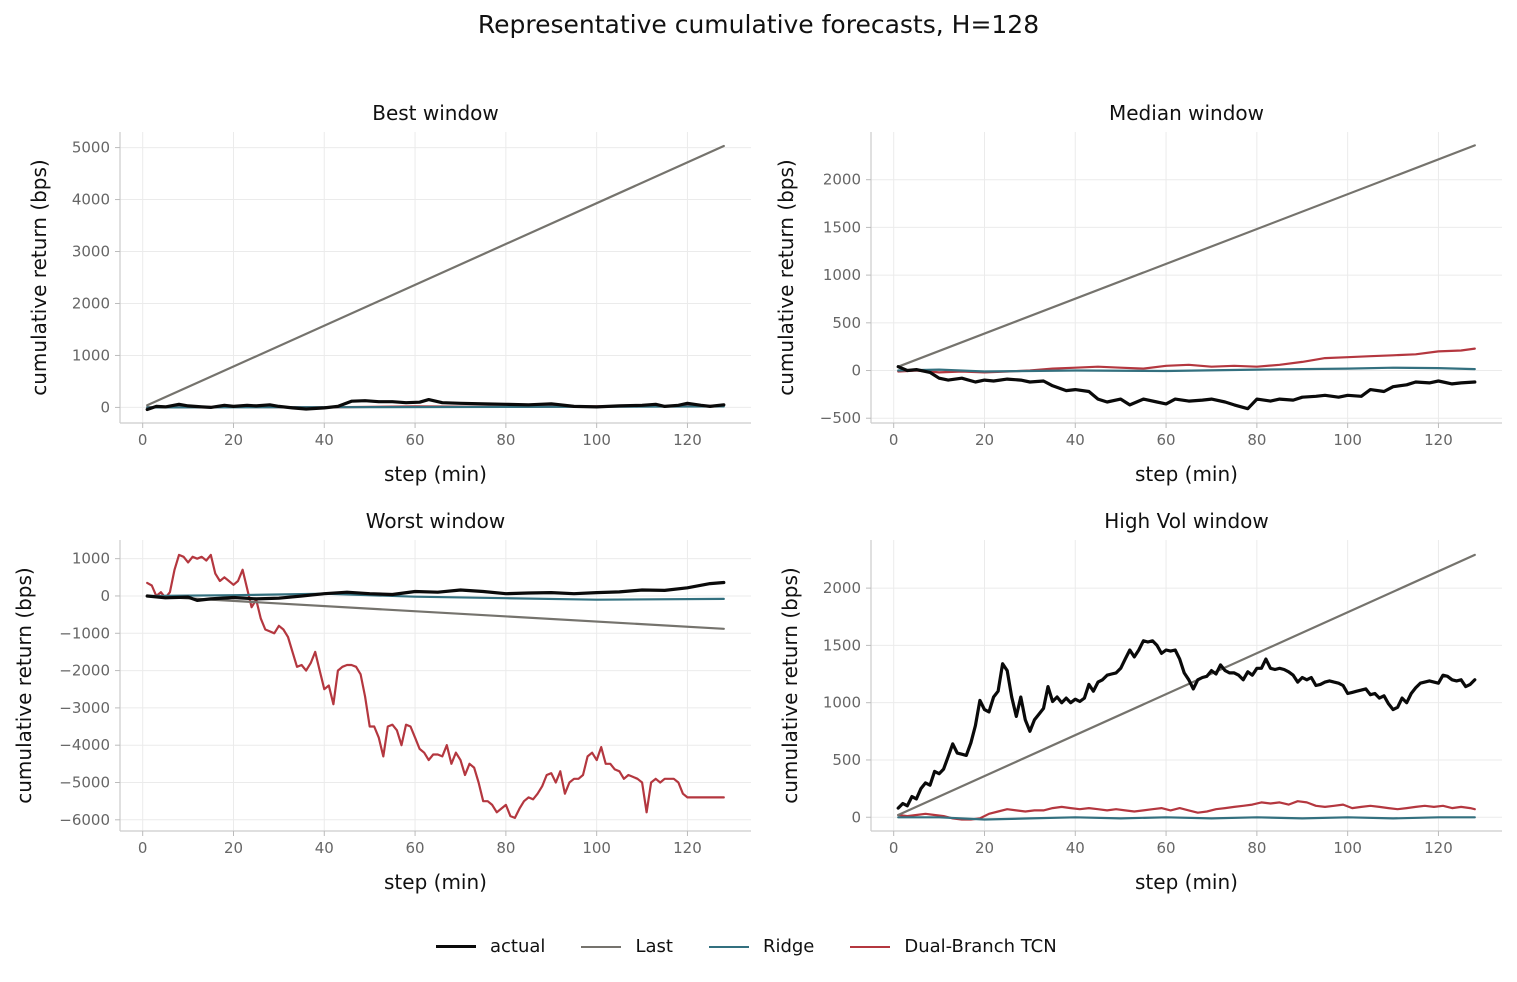  Describe the element at coordinates (786, 277) in the screenshot. I see `panel-2-ylabel: cumulative return (bps)` at that location.